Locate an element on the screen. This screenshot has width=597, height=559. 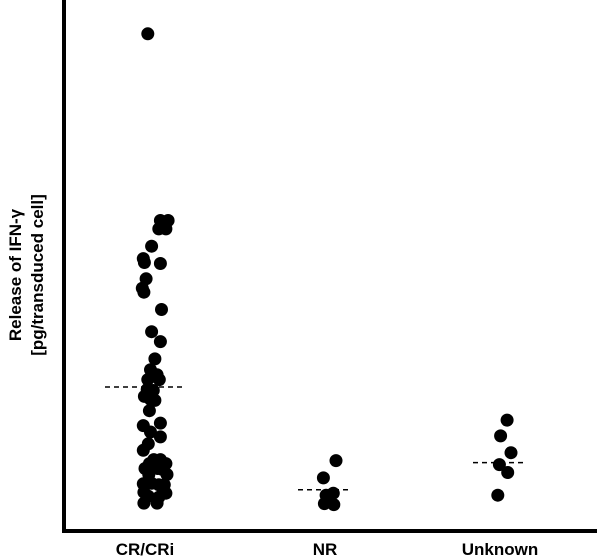
group-unknown is located at coordinates (500, 457).